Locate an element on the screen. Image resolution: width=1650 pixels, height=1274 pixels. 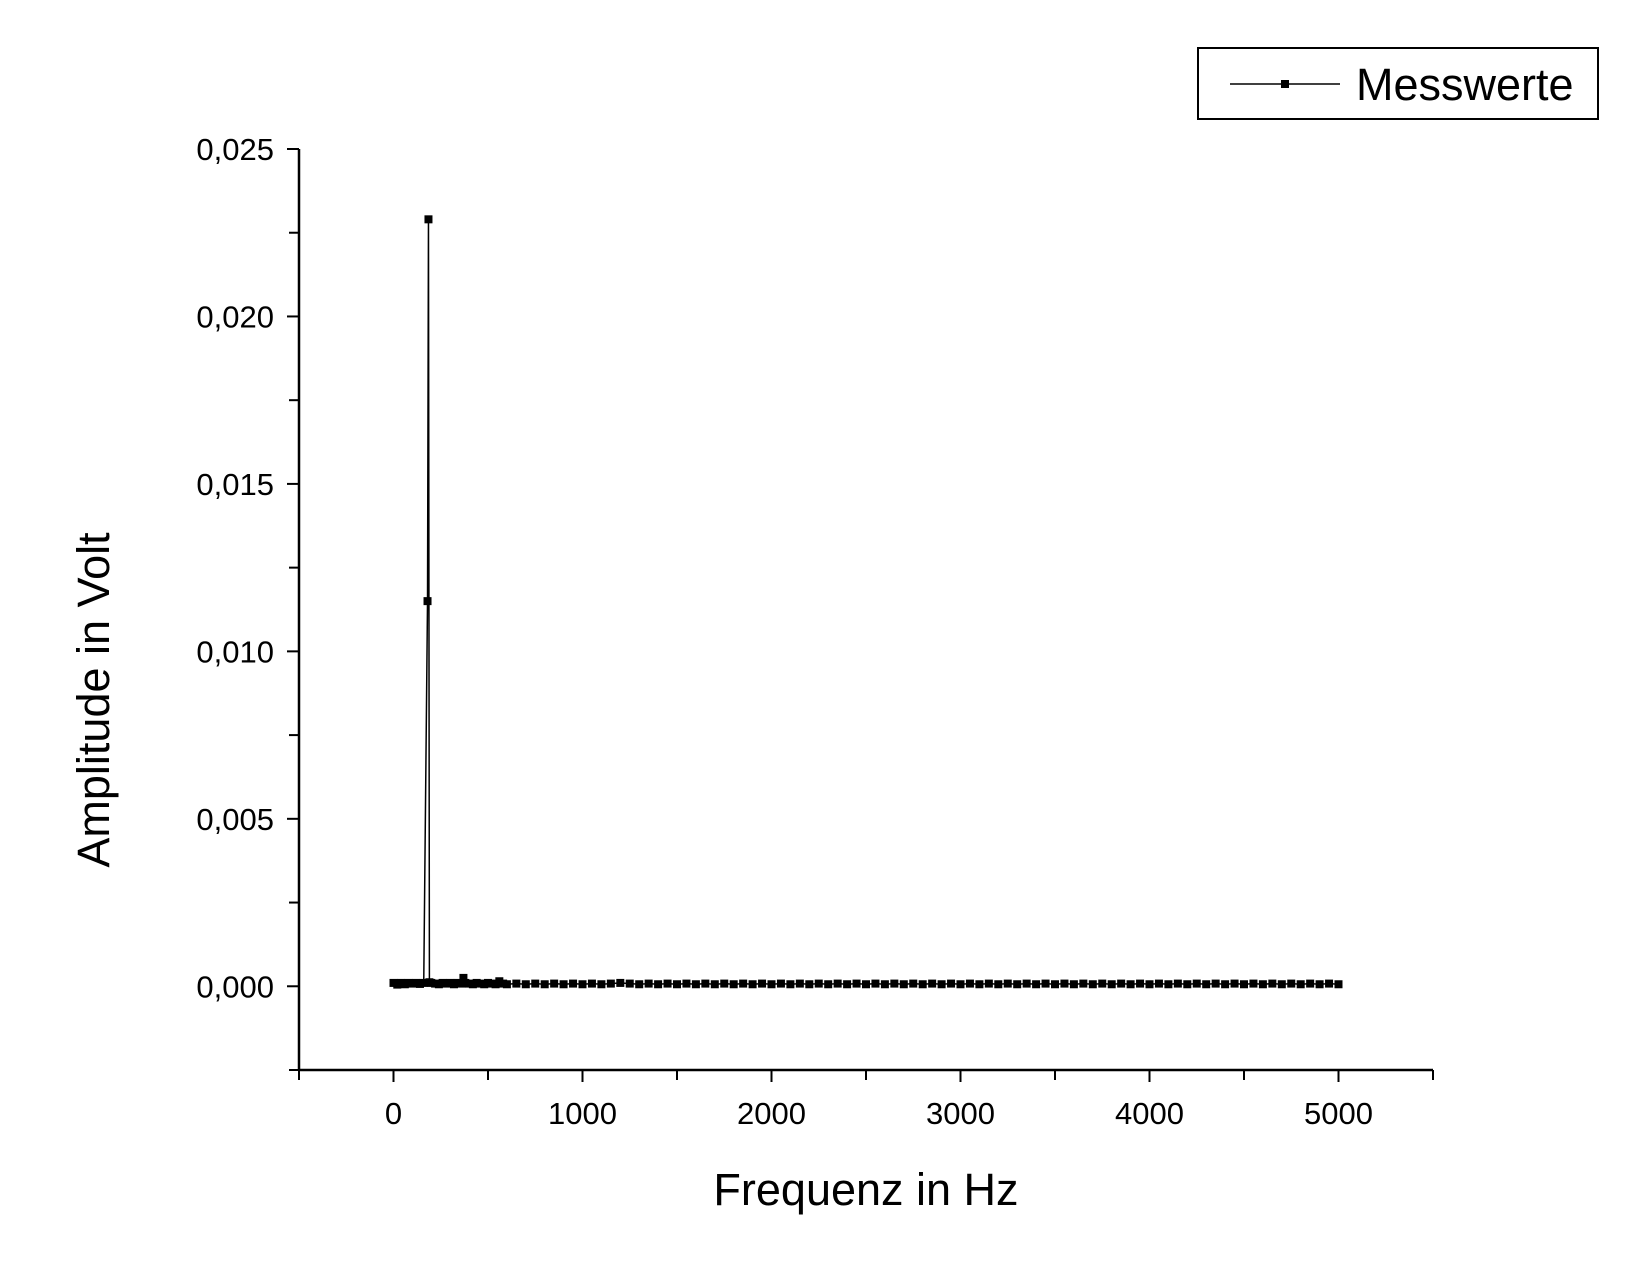
legend-marker is located at coordinates (1285, 84).